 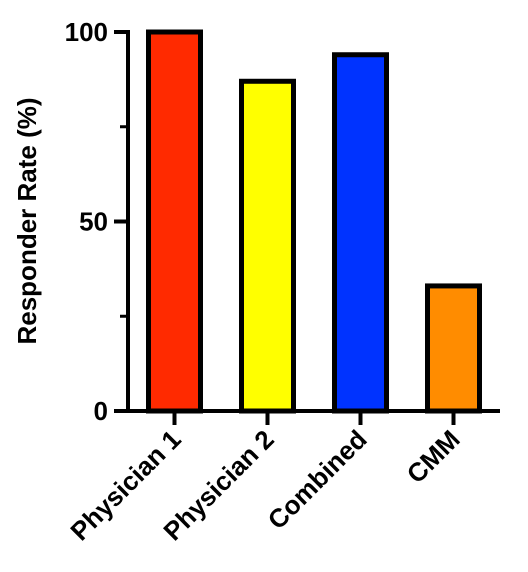 What do you see at coordinates (453, 348) in the screenshot?
I see `bar-cmm` at bounding box center [453, 348].